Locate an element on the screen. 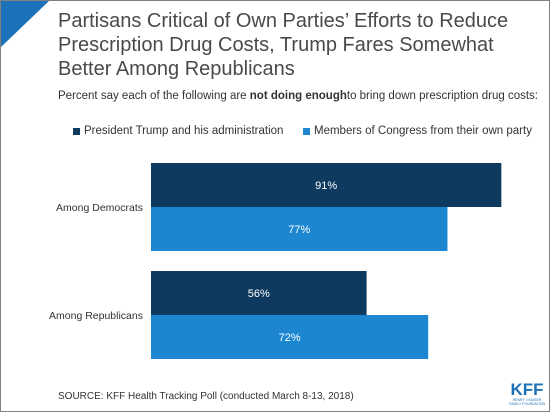 The image size is (550, 412). corner-accent-triangle is located at coordinates (25, 24).